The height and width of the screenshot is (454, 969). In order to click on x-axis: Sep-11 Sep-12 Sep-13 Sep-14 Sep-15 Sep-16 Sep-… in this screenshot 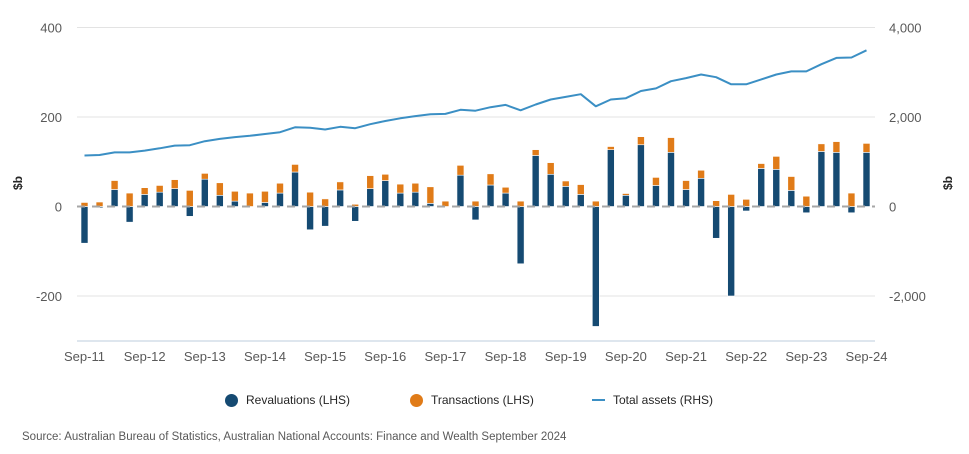, I will do `click(475, 356)`.